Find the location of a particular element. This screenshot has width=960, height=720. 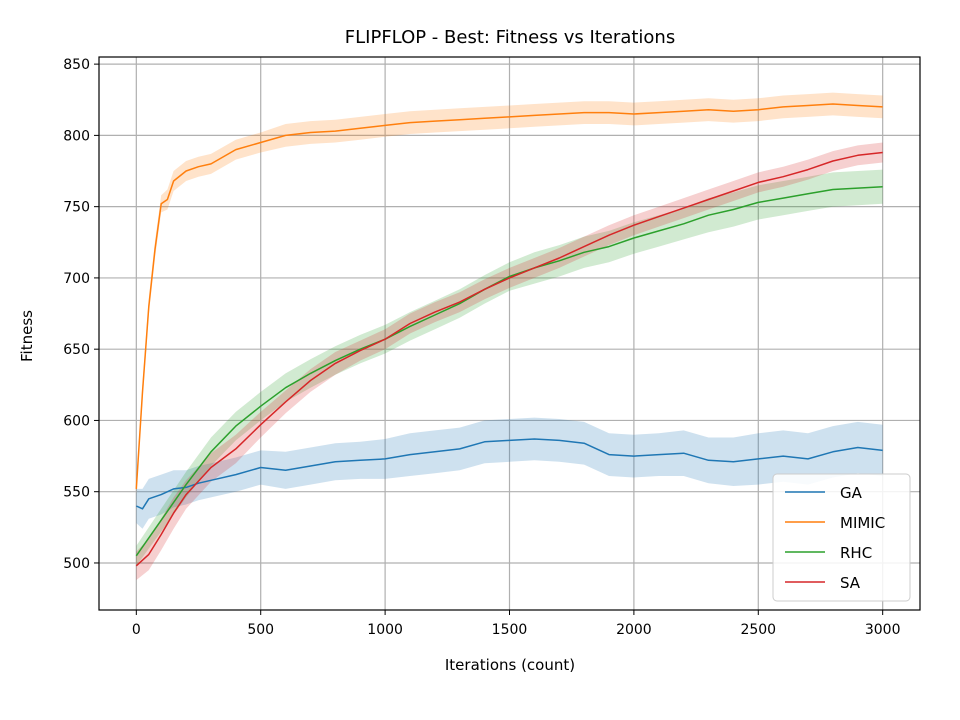

y-tick-label: 700 is located at coordinates (76, 279).